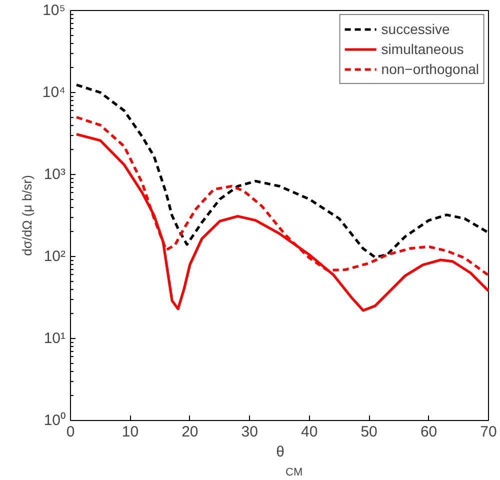  Describe the element at coordinates (26, 215) in the screenshot. I see `y-axis-title: dσ/dΩ (μ b/sr)` at that location.